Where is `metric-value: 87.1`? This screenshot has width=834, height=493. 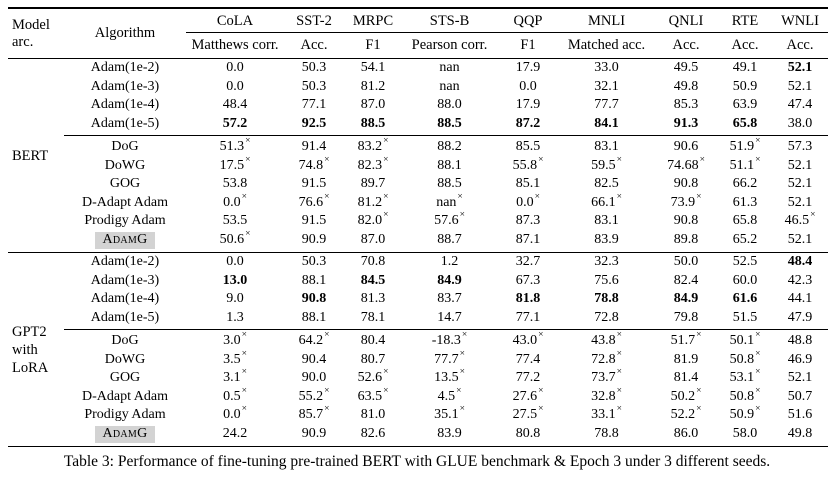 metric-value: 87.1 is located at coordinates (528, 239).